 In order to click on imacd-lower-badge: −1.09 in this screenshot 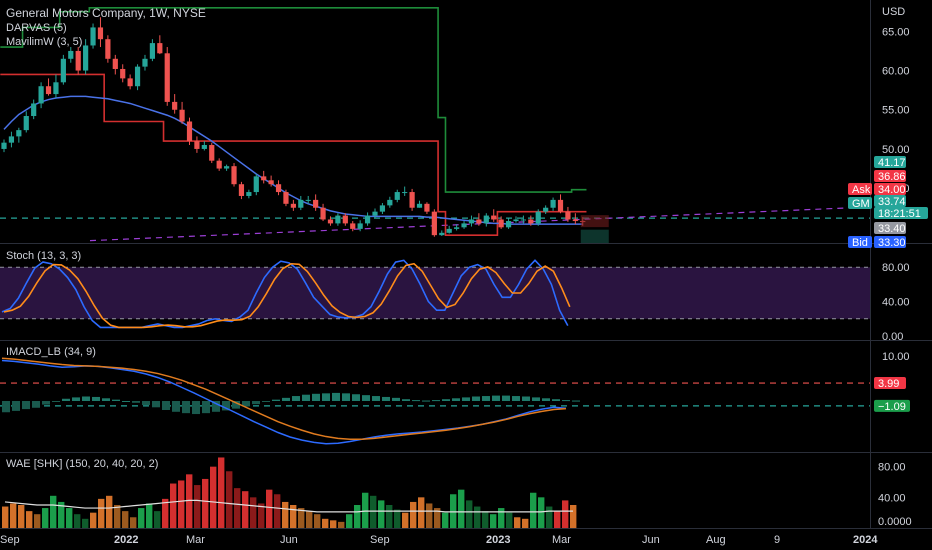, I will do `click(892, 406)`.